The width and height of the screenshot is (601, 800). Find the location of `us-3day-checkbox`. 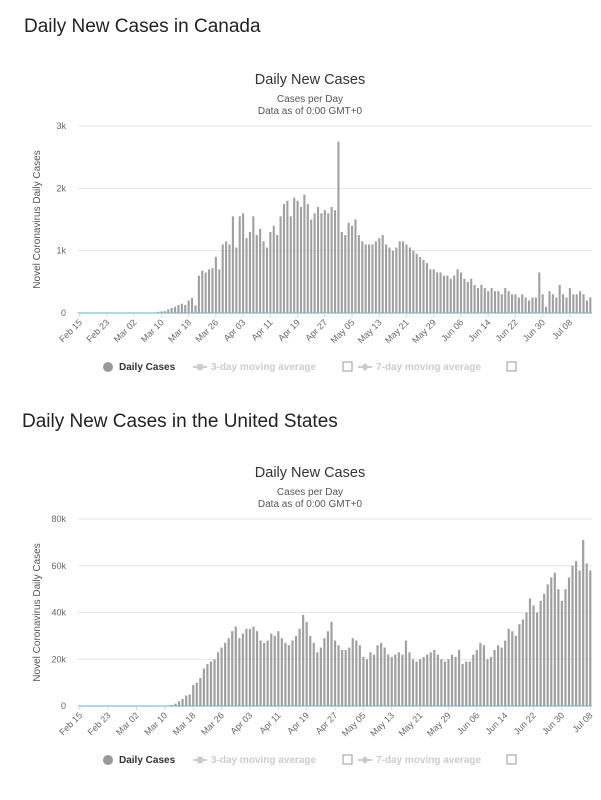

us-3day-checkbox is located at coordinates (347, 759).